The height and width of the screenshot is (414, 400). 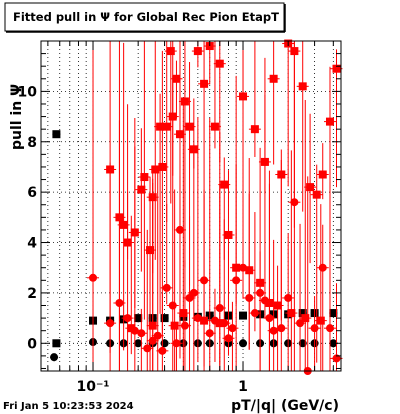 I want to click on y-axis-title: pull in Ψ, so click(x=17, y=117).